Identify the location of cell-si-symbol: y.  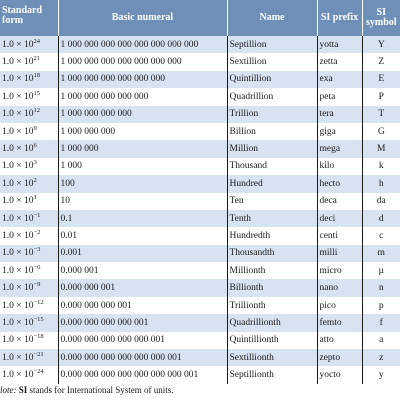
(380, 375).